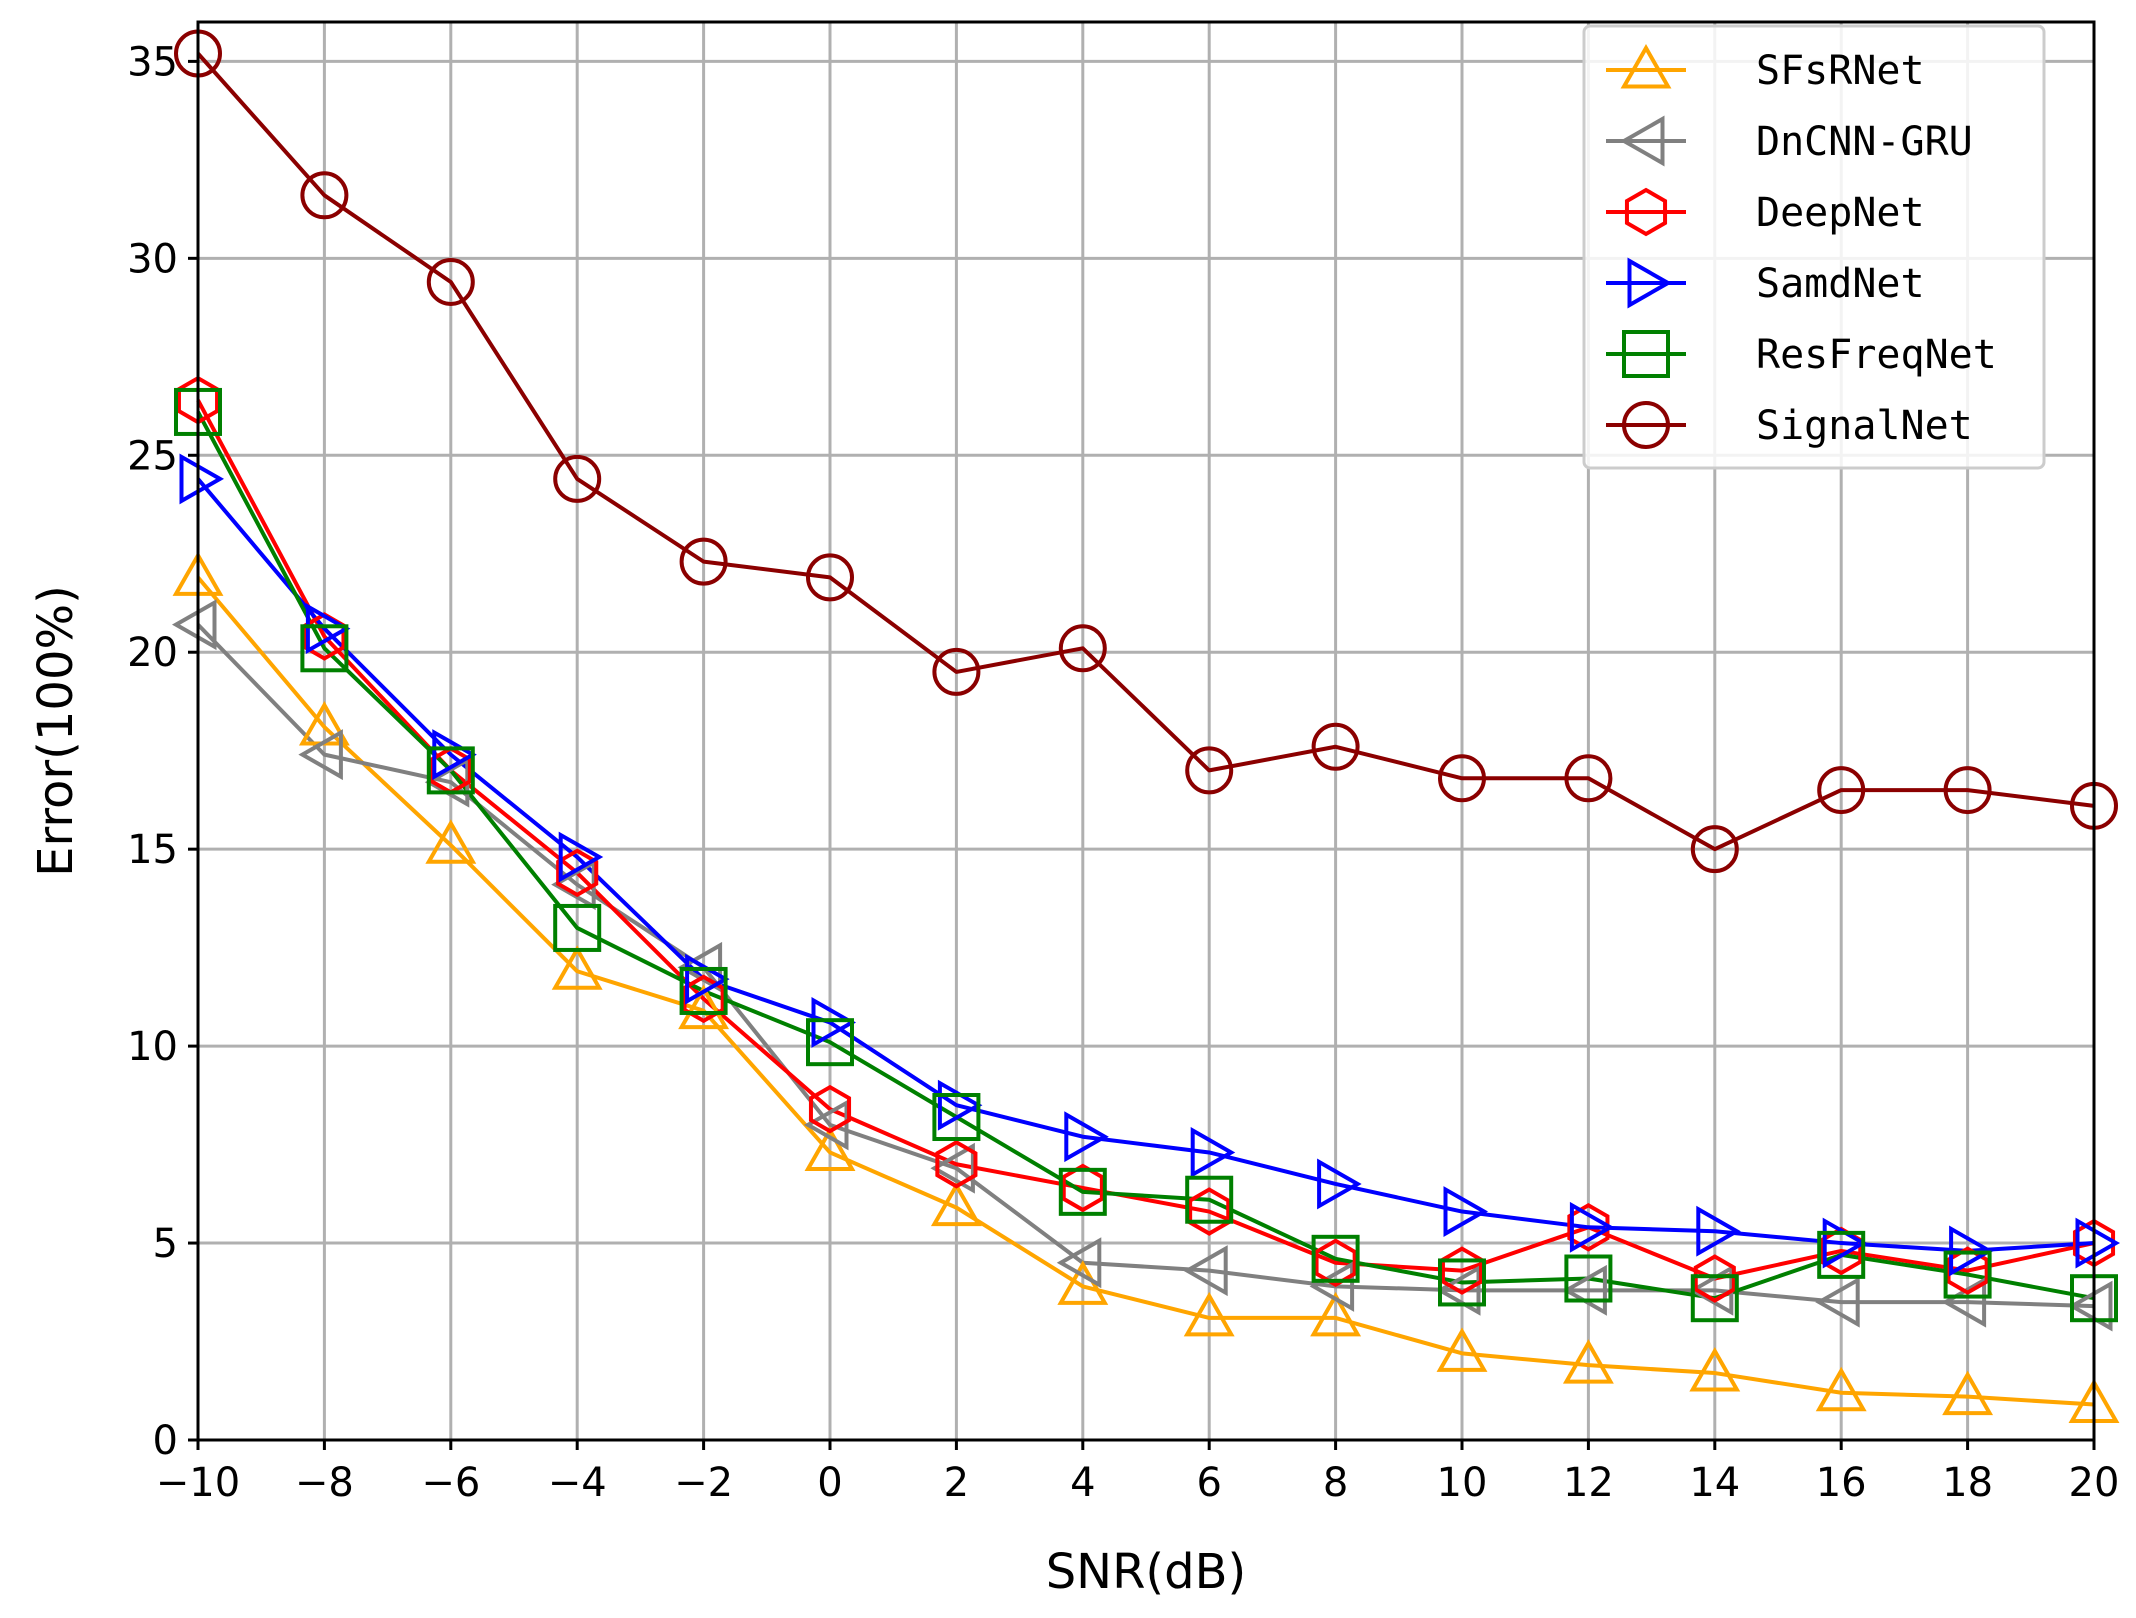 This screenshot has height=1618, width=2136. I want to click on legend-item: SFsRNet, so click(1765, 68).